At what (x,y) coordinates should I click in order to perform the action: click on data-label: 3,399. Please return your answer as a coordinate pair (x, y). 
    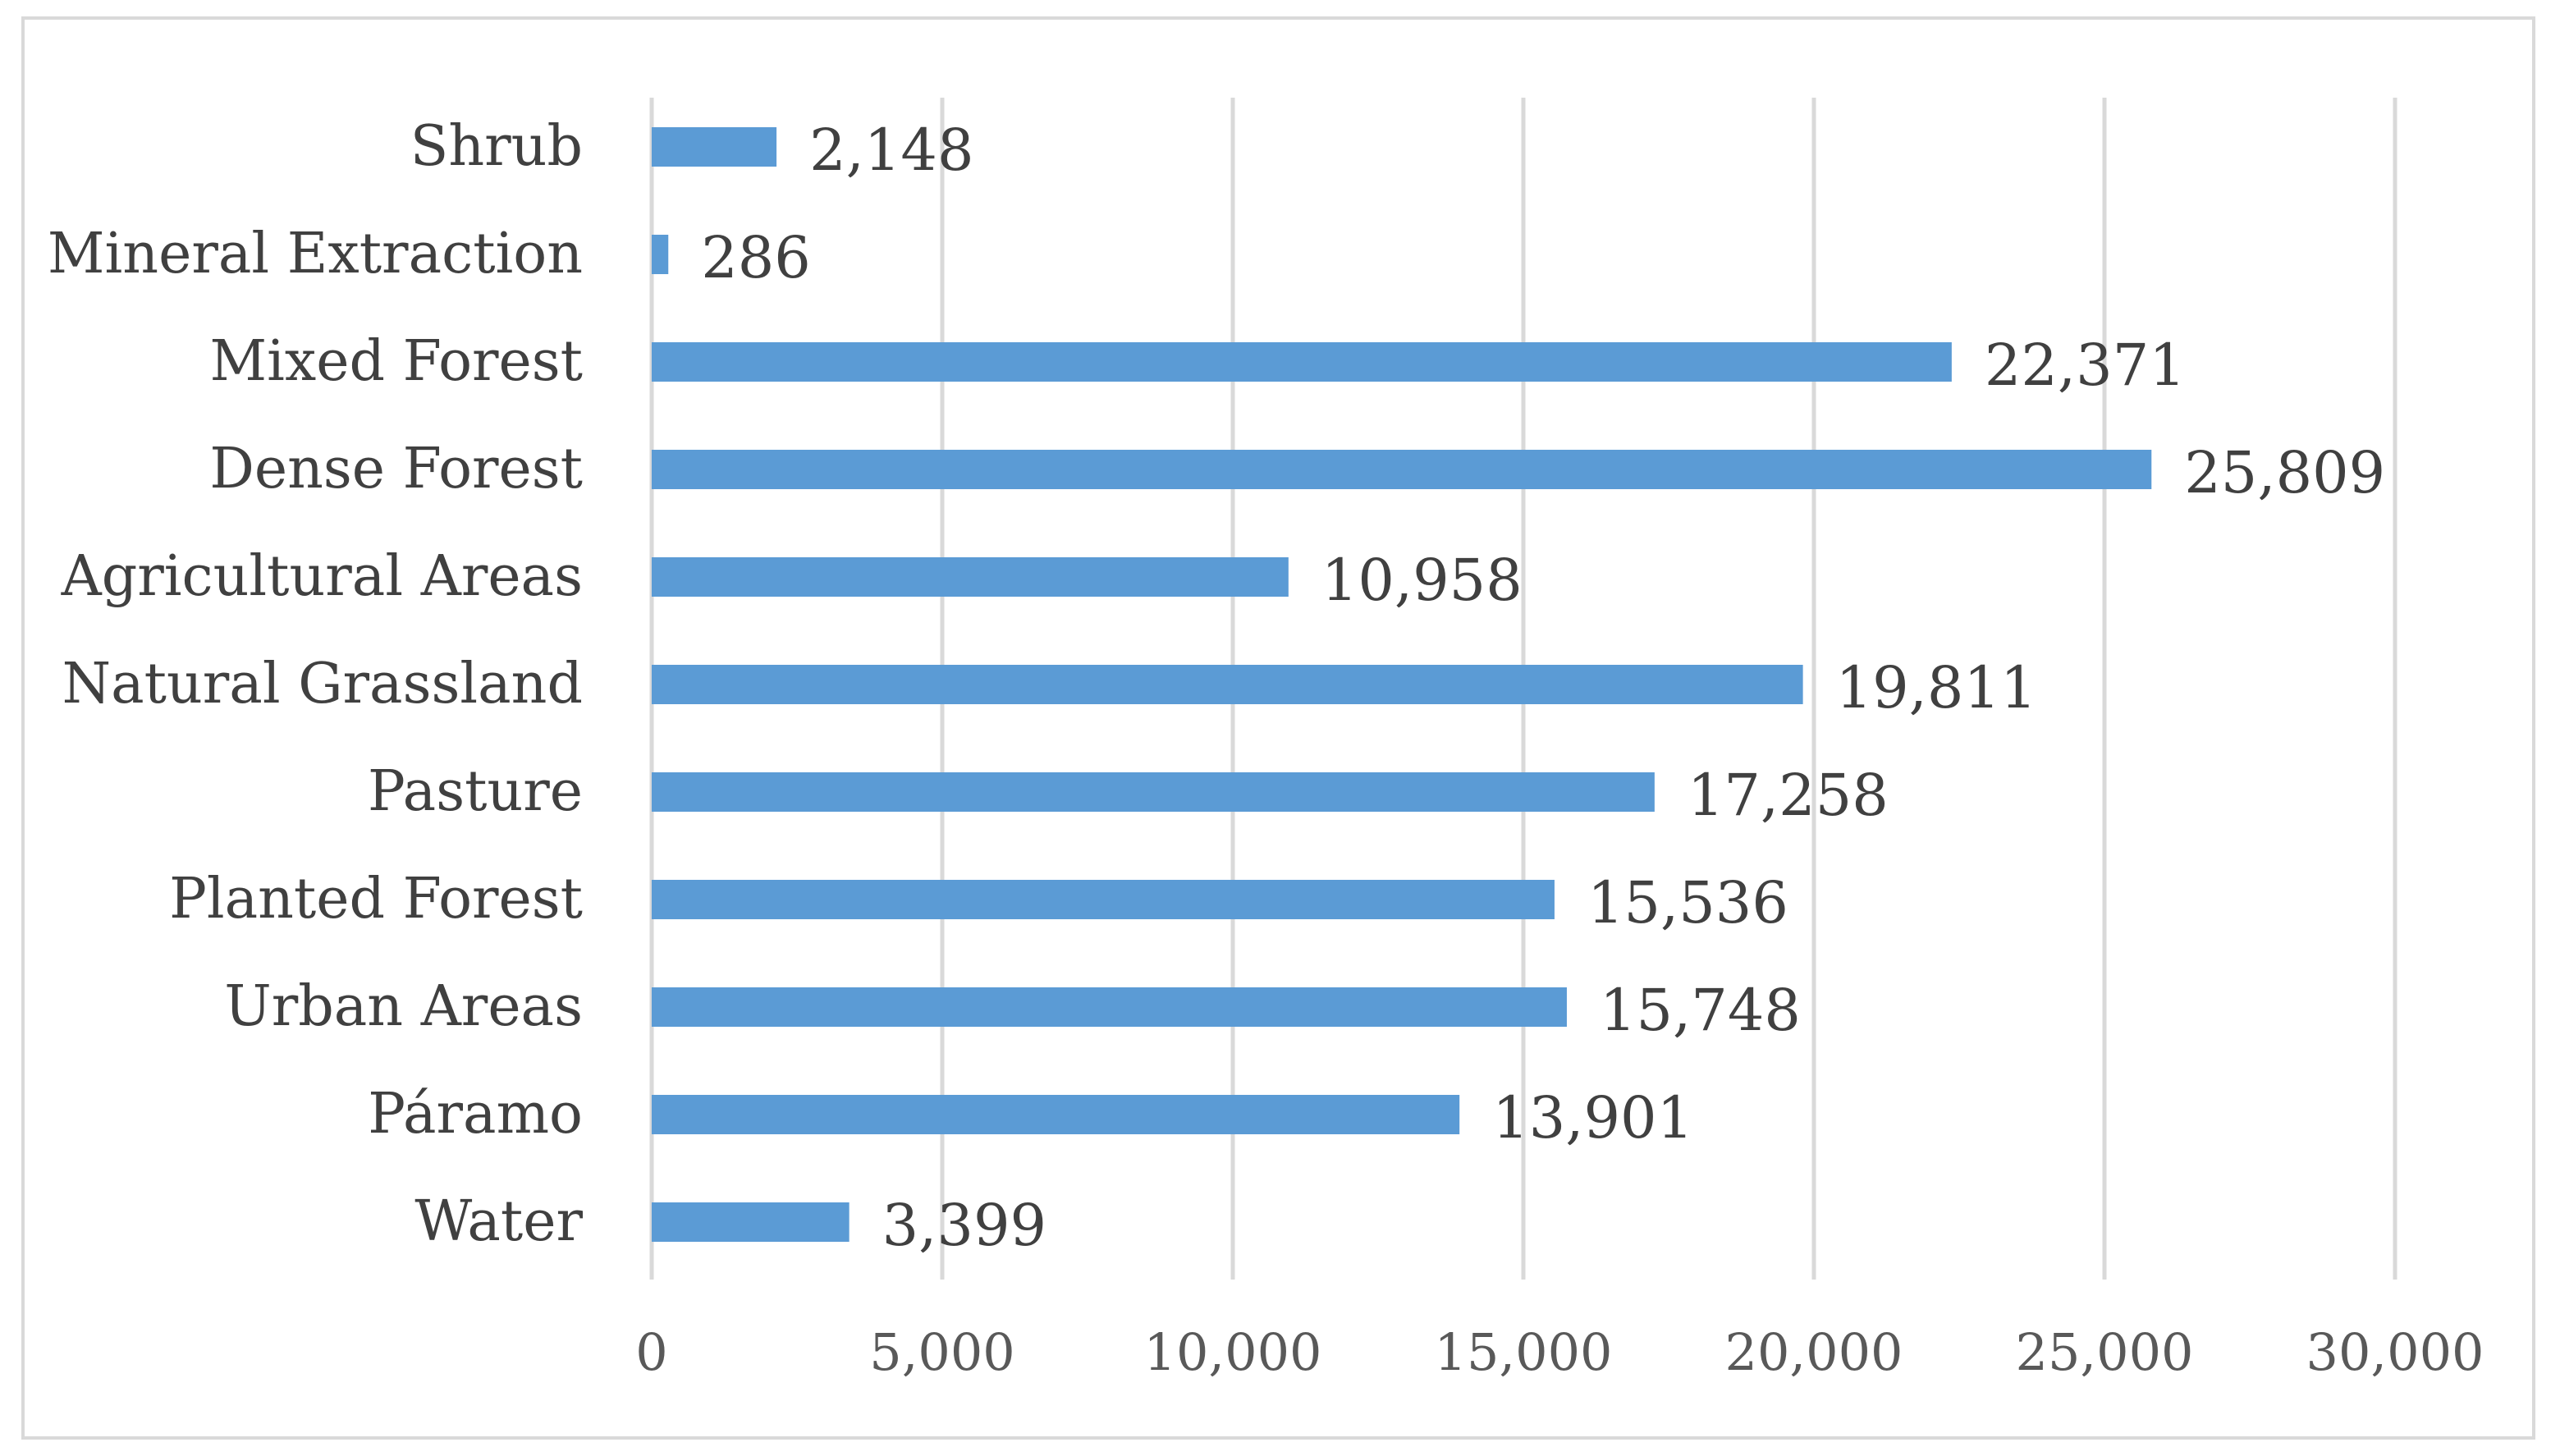
    Looking at the image, I should click on (964, 1225).